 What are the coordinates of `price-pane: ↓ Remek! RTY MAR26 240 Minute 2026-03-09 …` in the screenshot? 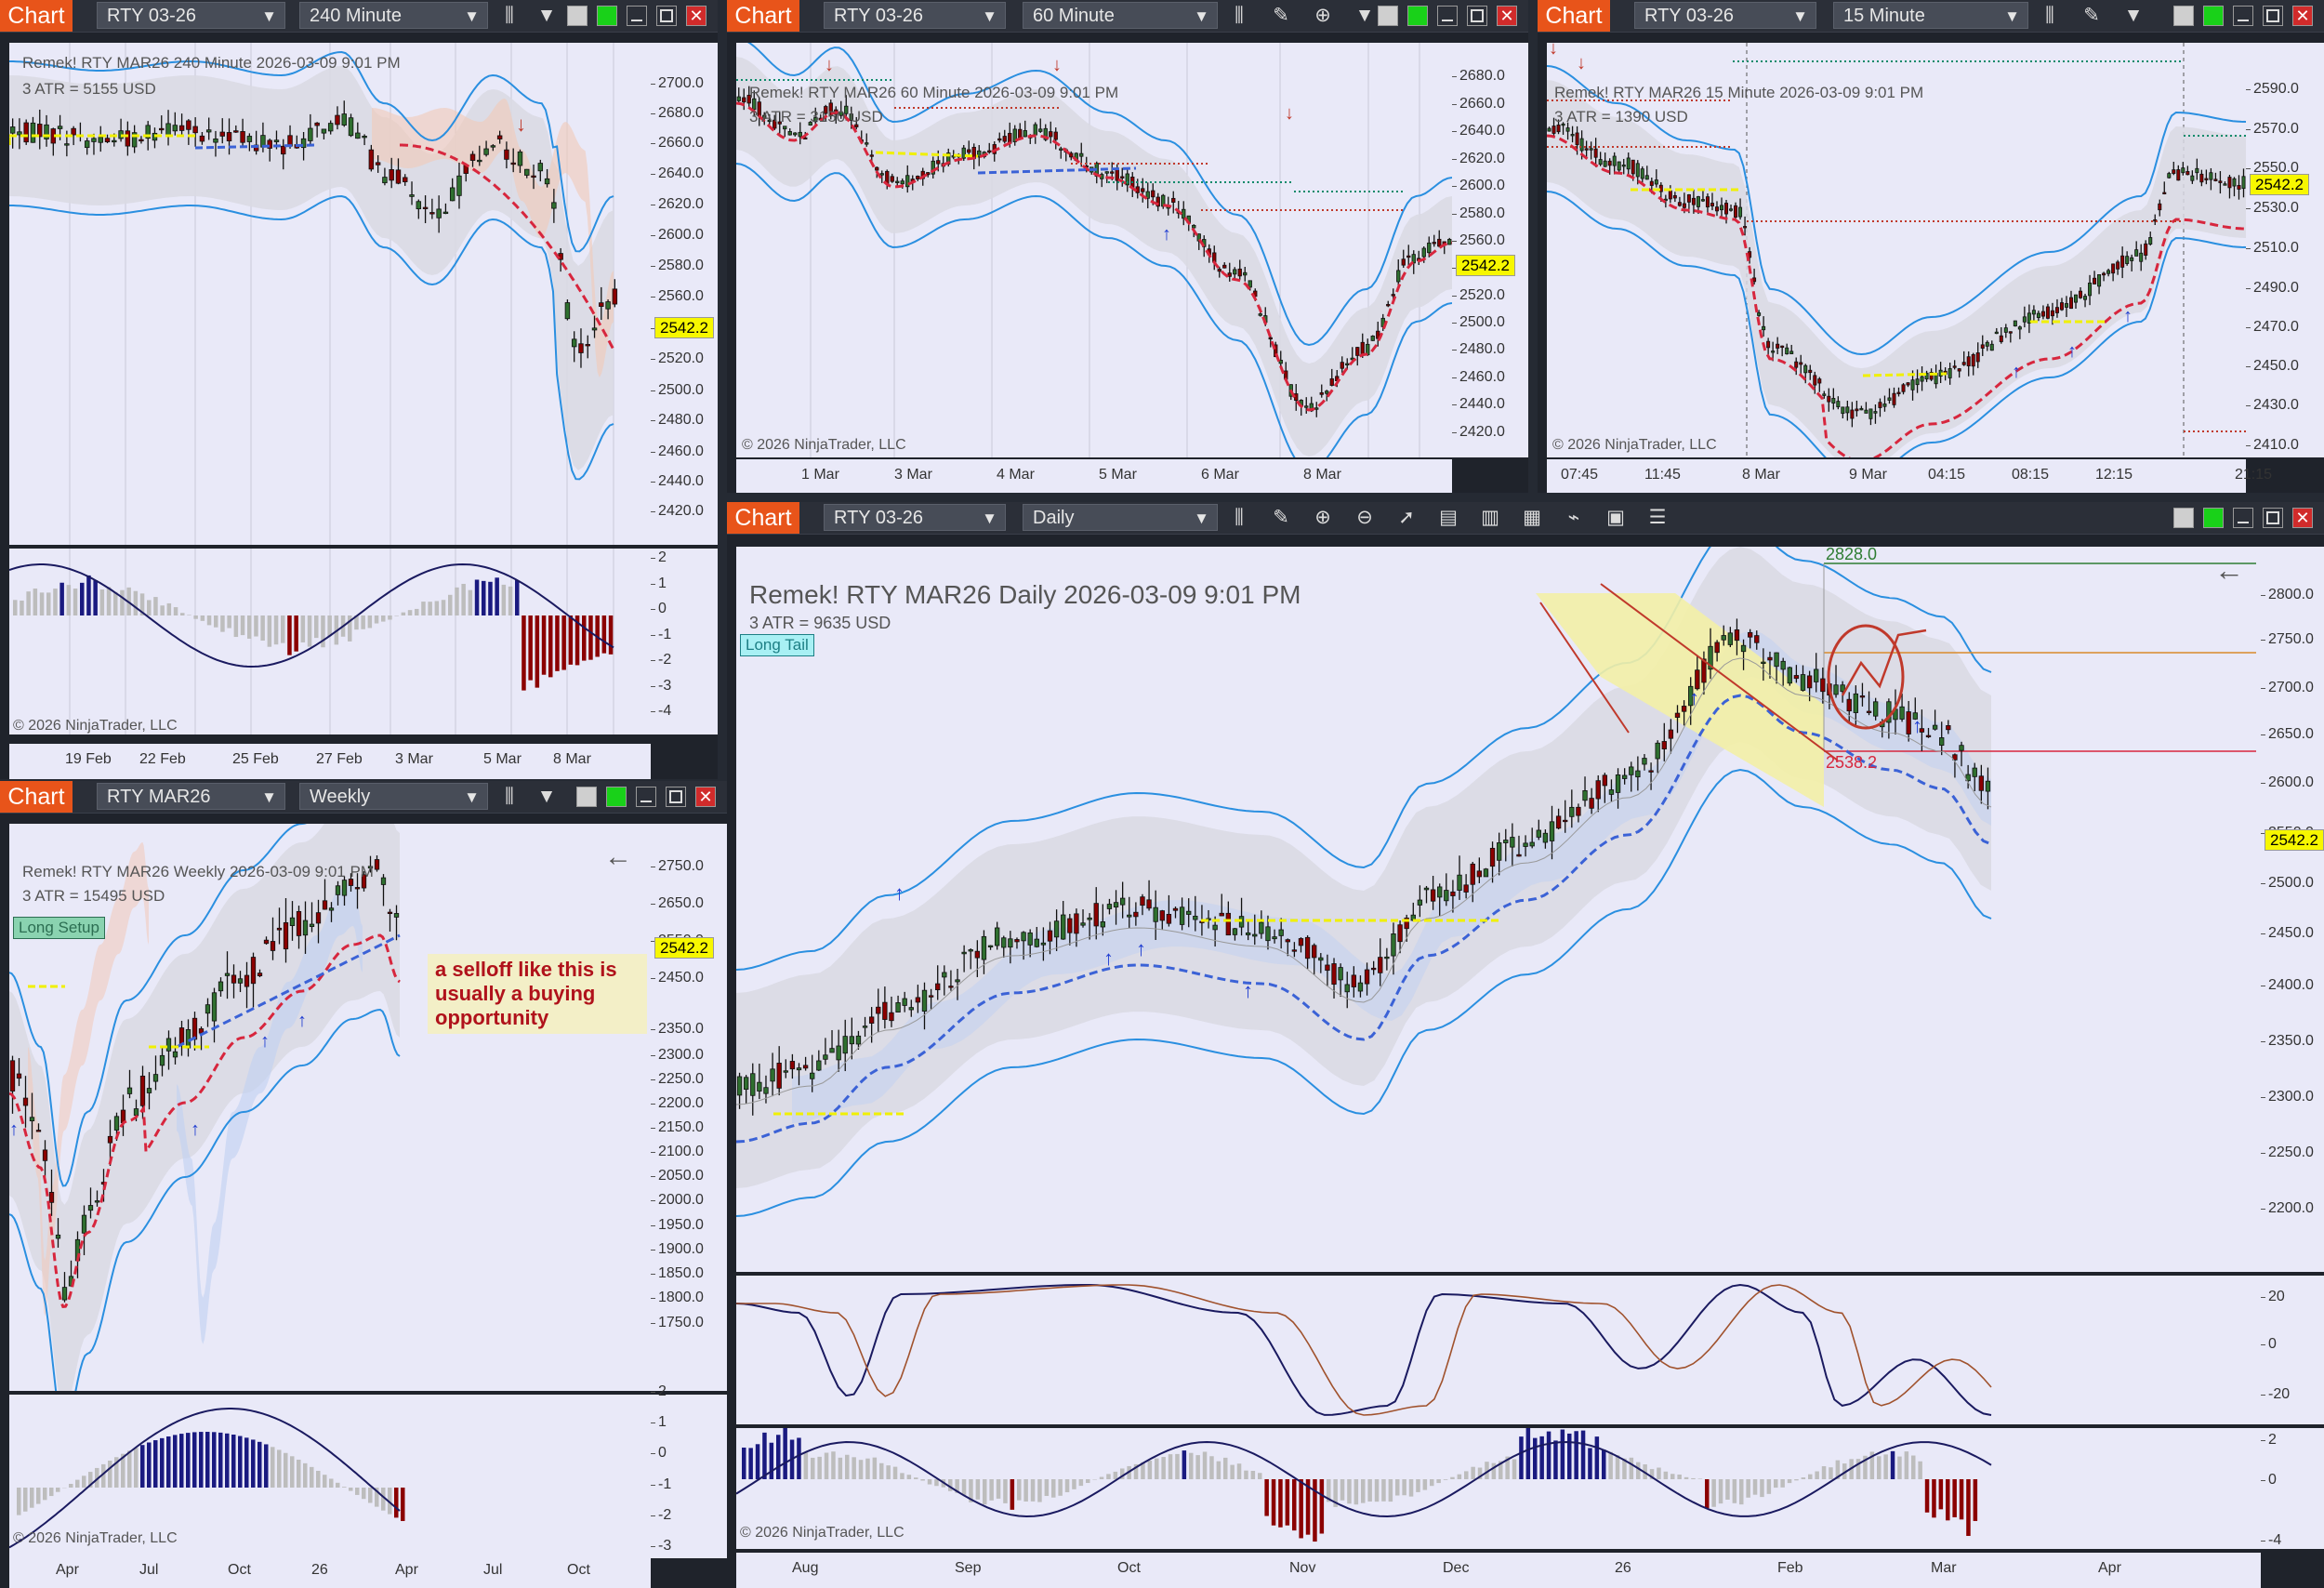 It's located at (330, 294).